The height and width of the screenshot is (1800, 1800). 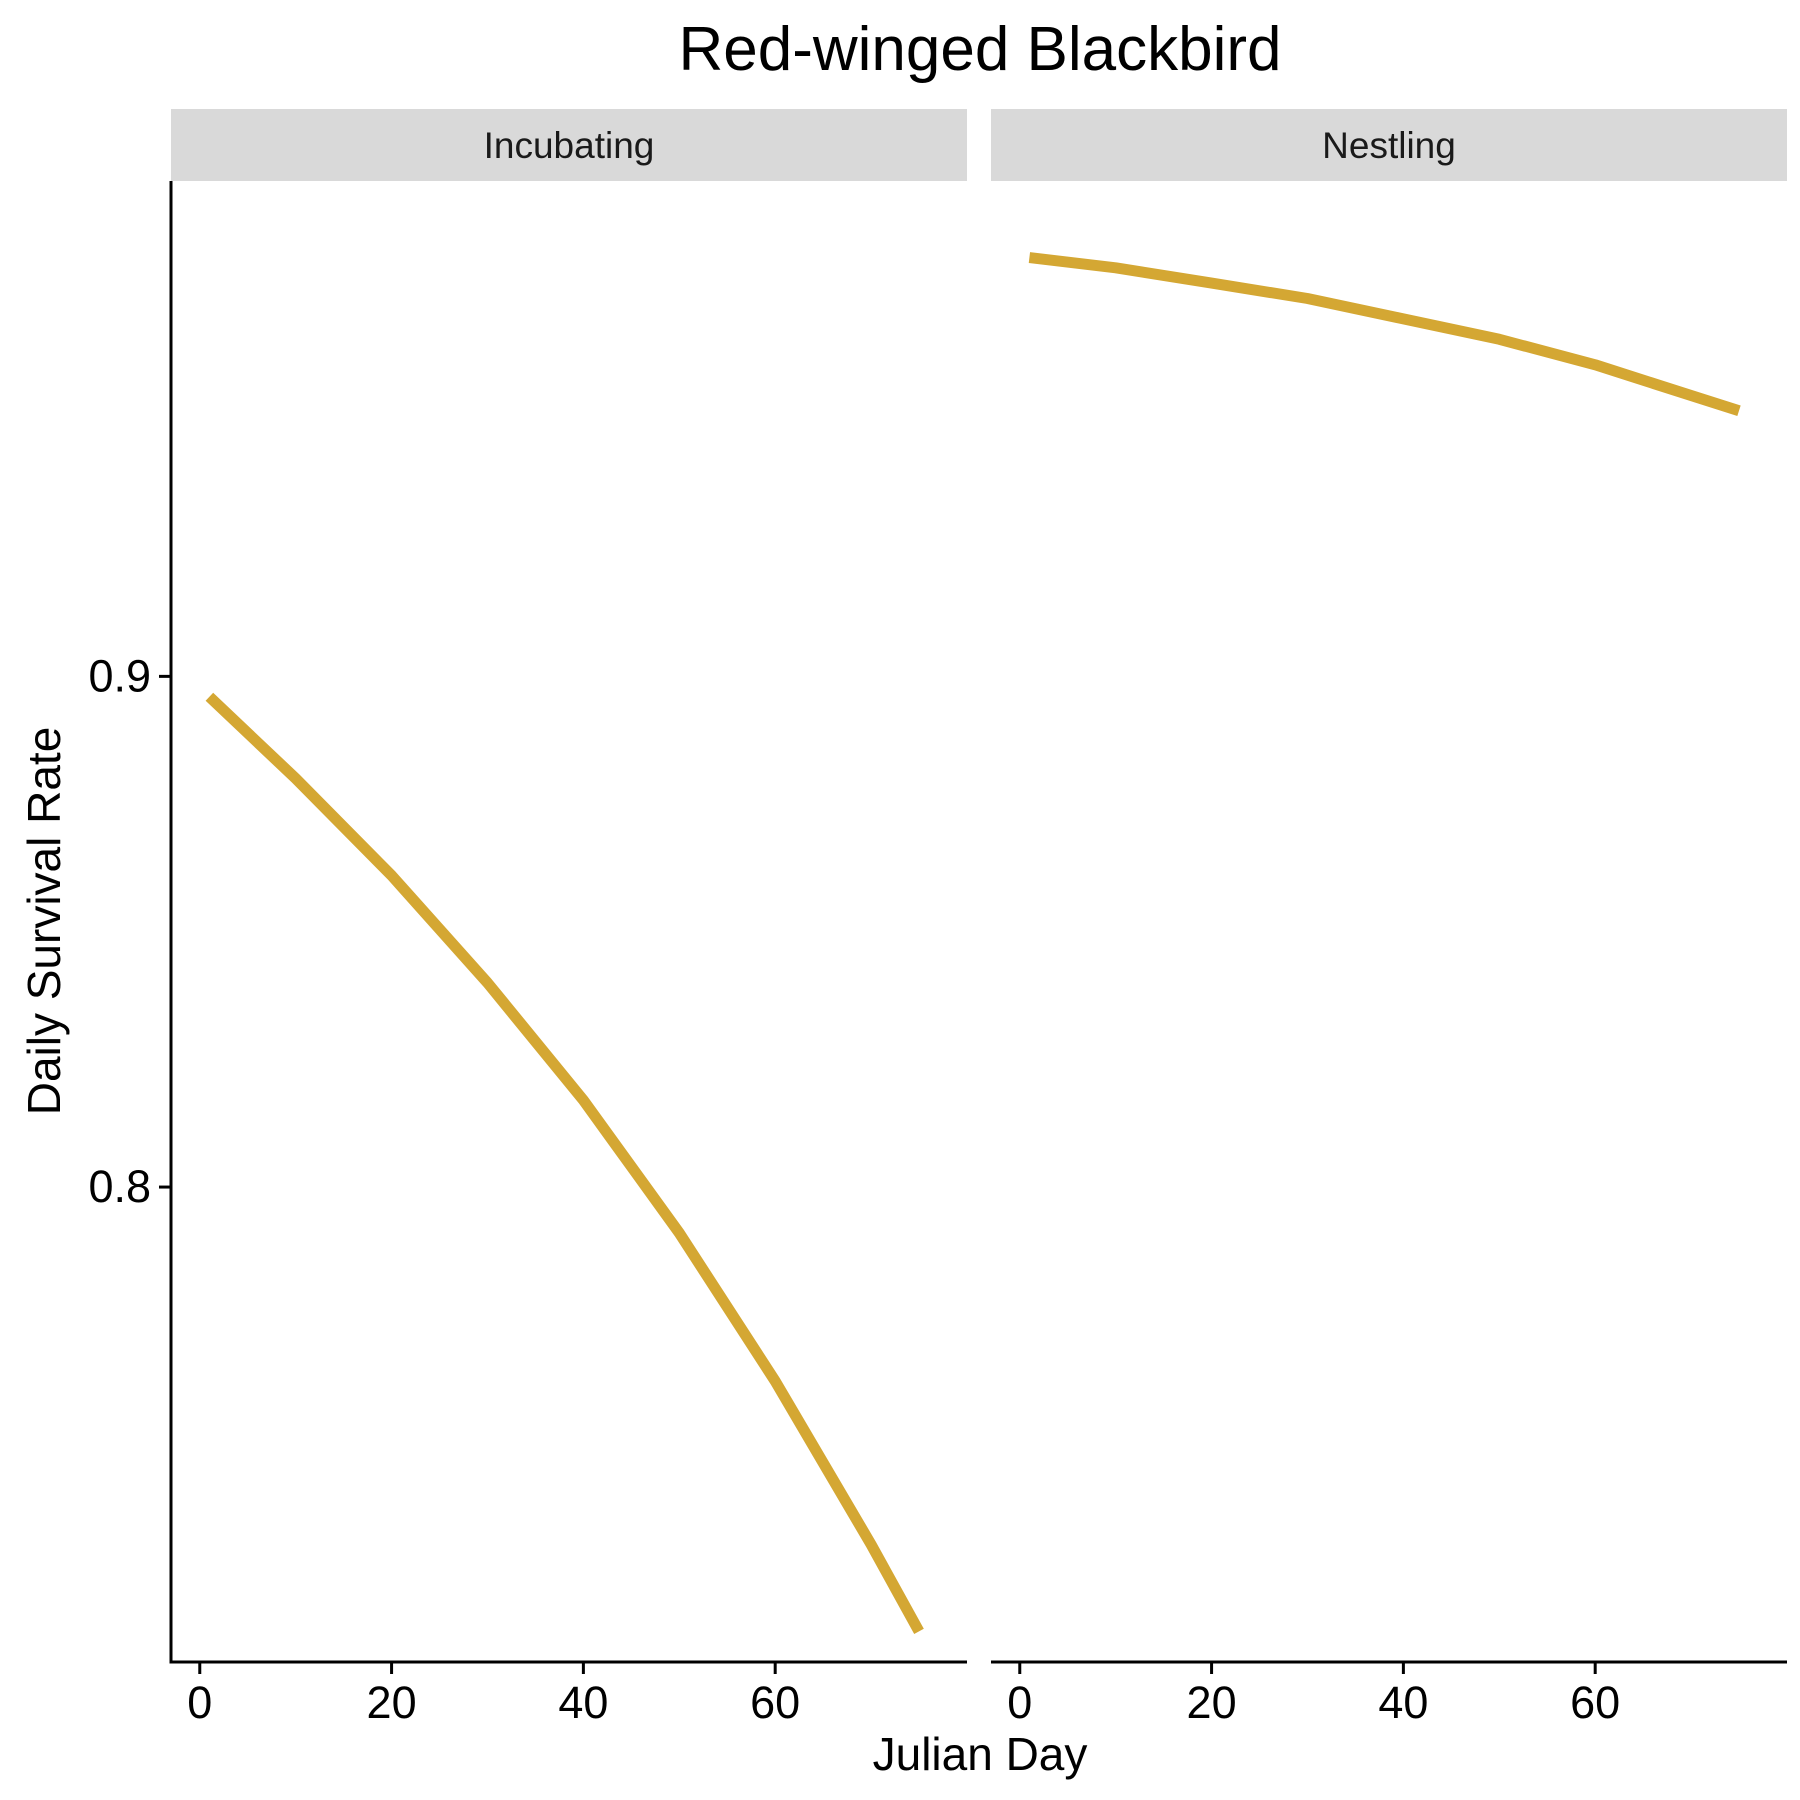 What do you see at coordinates (979, 49) in the screenshot?
I see `chart-title: Red-winged Blackbird` at bounding box center [979, 49].